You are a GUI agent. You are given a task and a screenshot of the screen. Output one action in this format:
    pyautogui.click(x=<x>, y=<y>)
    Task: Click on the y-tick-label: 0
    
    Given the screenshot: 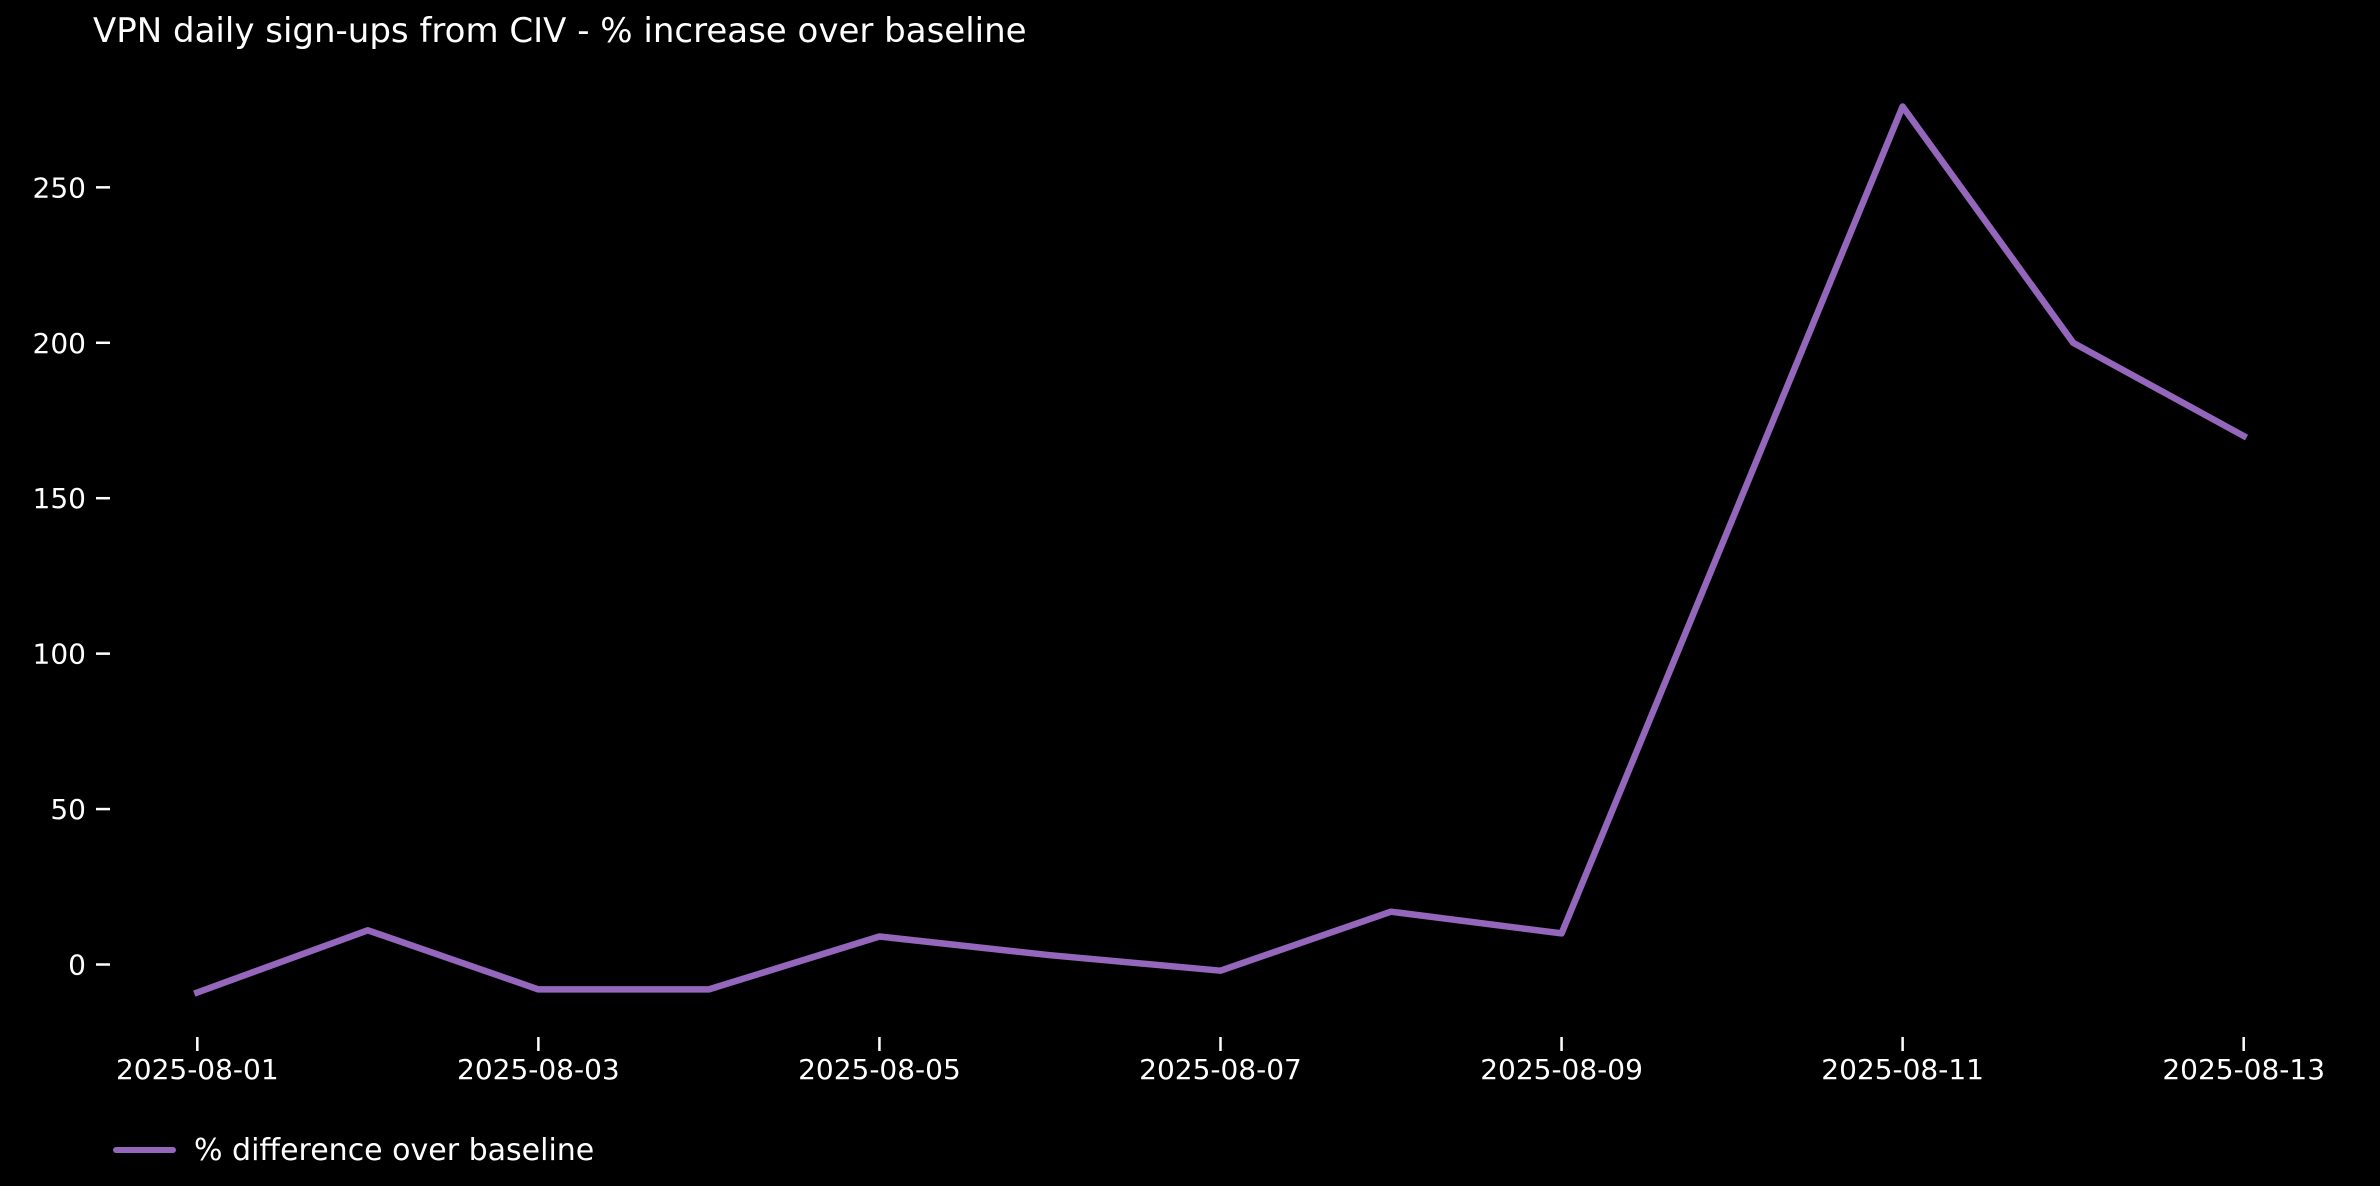 What is the action you would take?
    pyautogui.click(x=77, y=965)
    